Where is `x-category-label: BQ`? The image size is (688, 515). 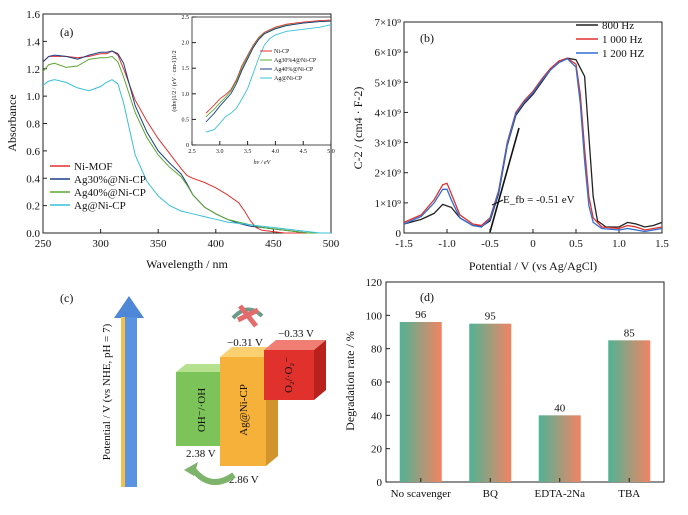 x-category-label: BQ is located at coordinates (490, 494).